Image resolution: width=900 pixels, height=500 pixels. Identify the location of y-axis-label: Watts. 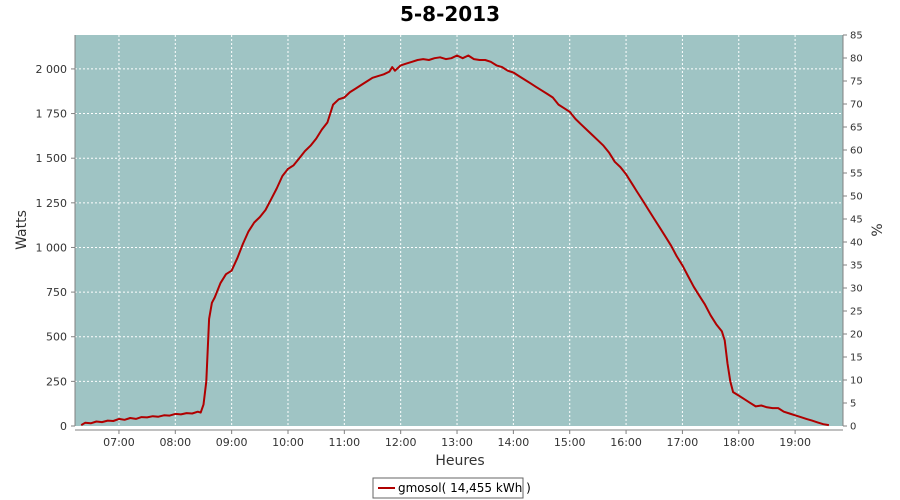
(22, 230).